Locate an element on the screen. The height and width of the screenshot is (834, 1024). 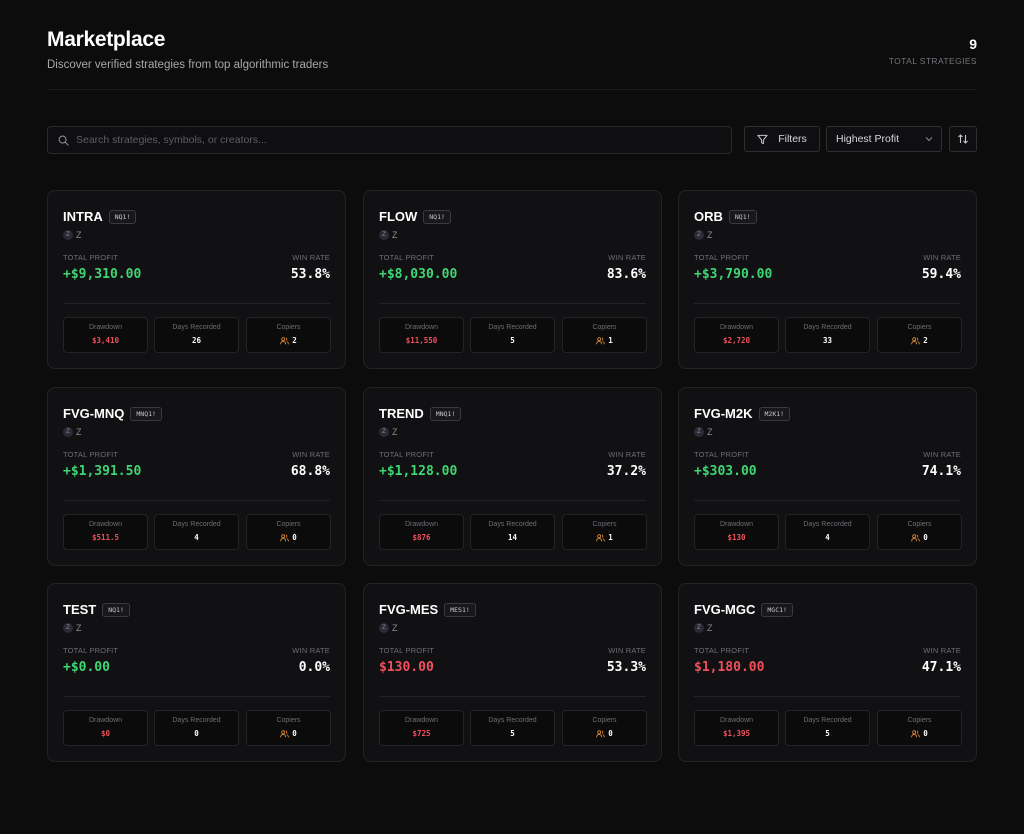
strategy-name: TREND is located at coordinates (401, 413).